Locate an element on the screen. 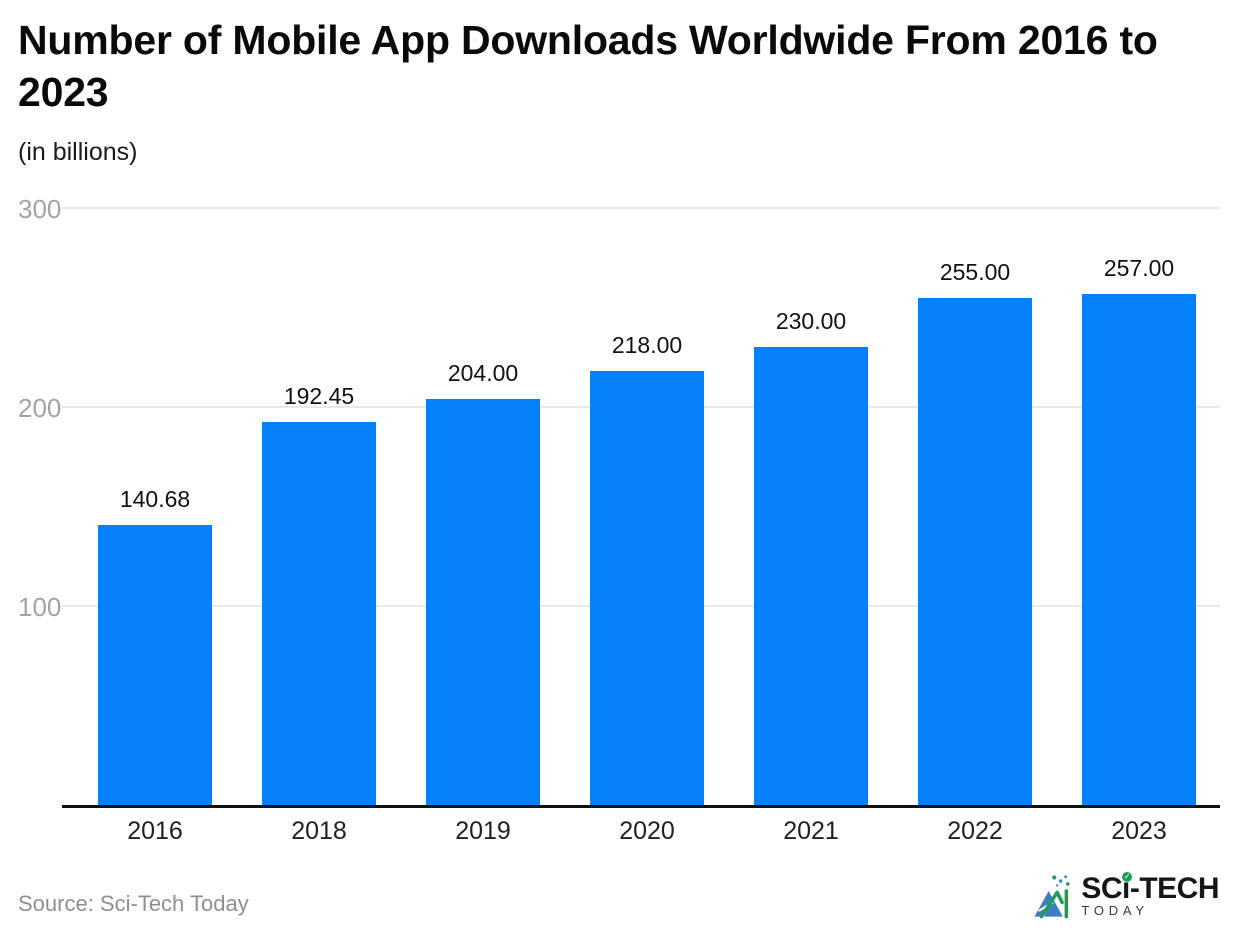  x-axis-line is located at coordinates (641, 806).